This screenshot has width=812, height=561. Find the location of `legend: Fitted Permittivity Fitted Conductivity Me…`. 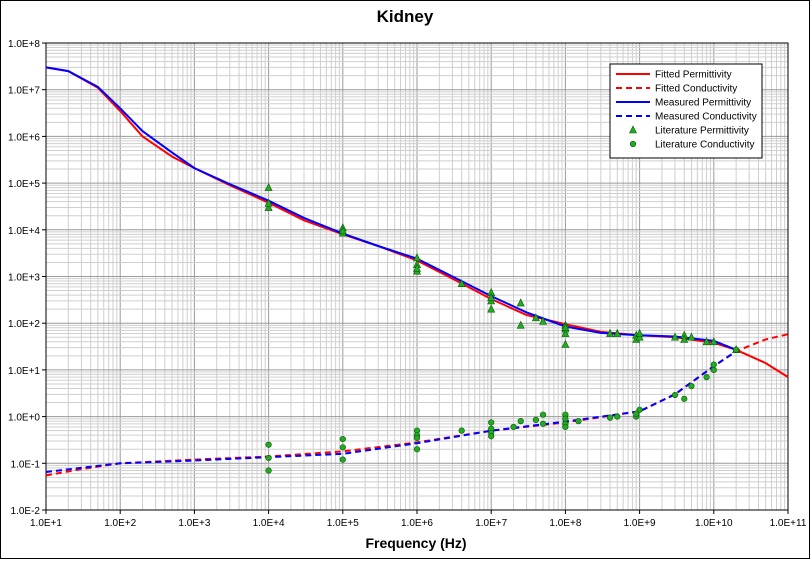

legend: Fitted Permittivity Fitted Conductivity Me… is located at coordinates (686, 111).